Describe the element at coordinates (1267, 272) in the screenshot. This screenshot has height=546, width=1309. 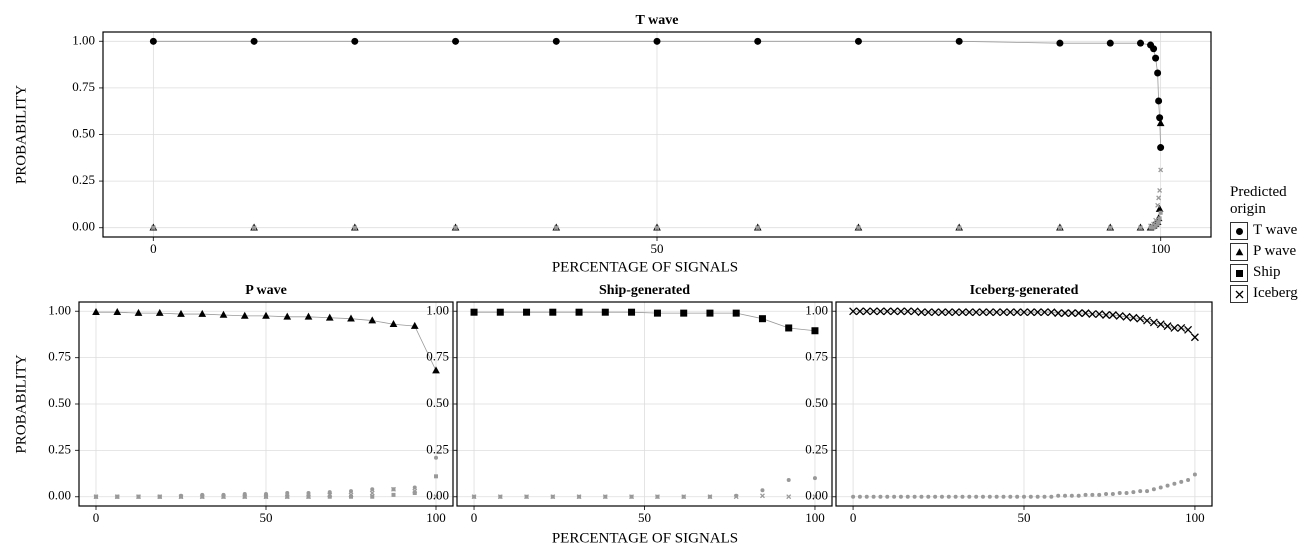
I see `legend-entry: Ship` at that location.